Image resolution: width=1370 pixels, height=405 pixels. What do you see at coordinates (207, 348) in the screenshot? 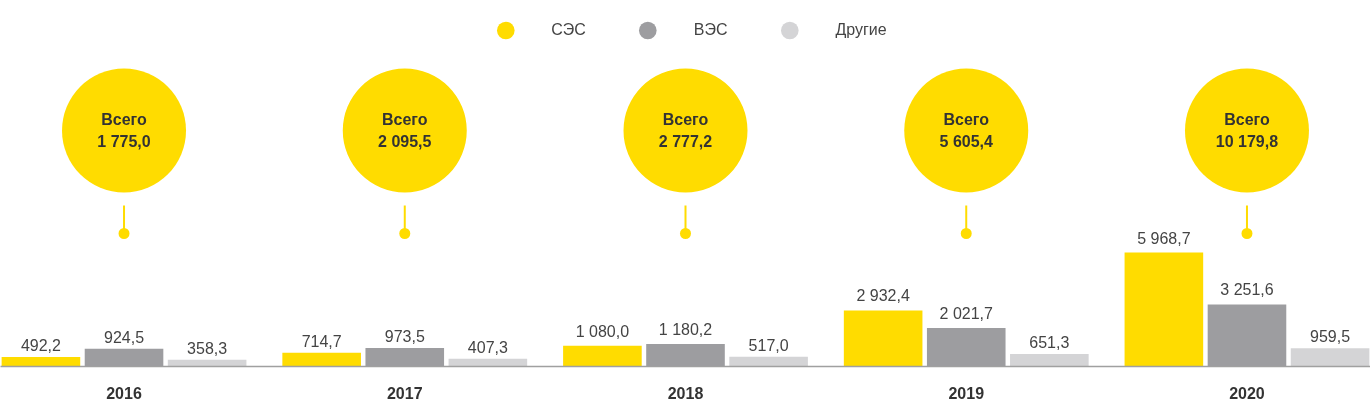
I see `data-label: 358,3` at bounding box center [207, 348].